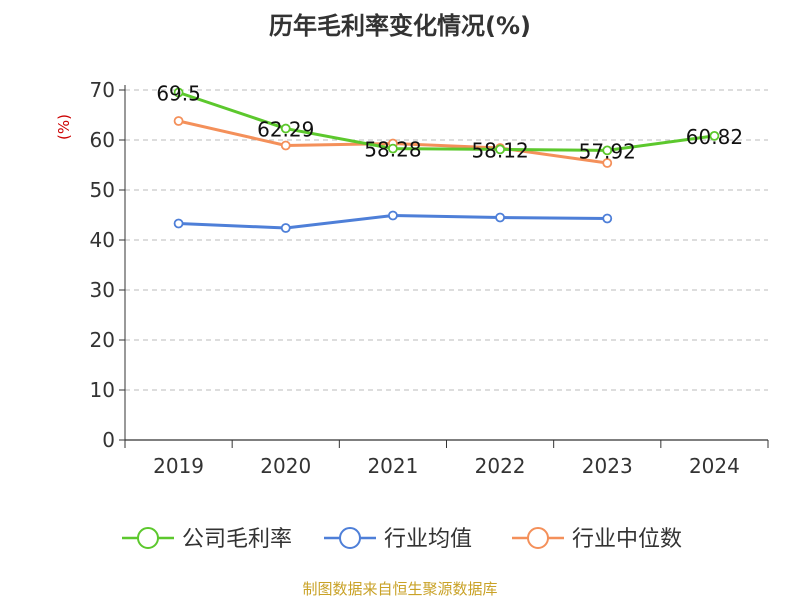  I want to click on y-tick-label-20: 20, so click(102, 340).